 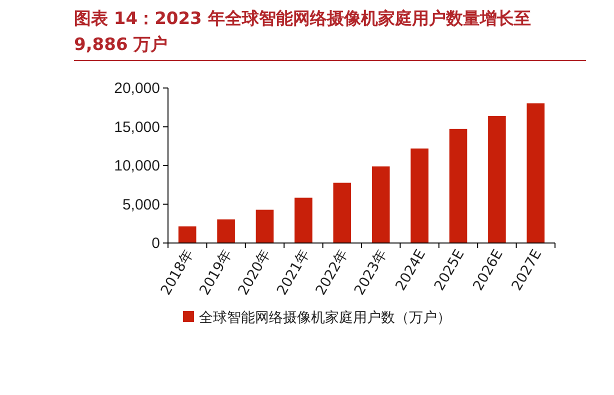 What do you see at coordinates (137, 88) in the screenshot?
I see `y-tick-label: 20,000` at bounding box center [137, 88].